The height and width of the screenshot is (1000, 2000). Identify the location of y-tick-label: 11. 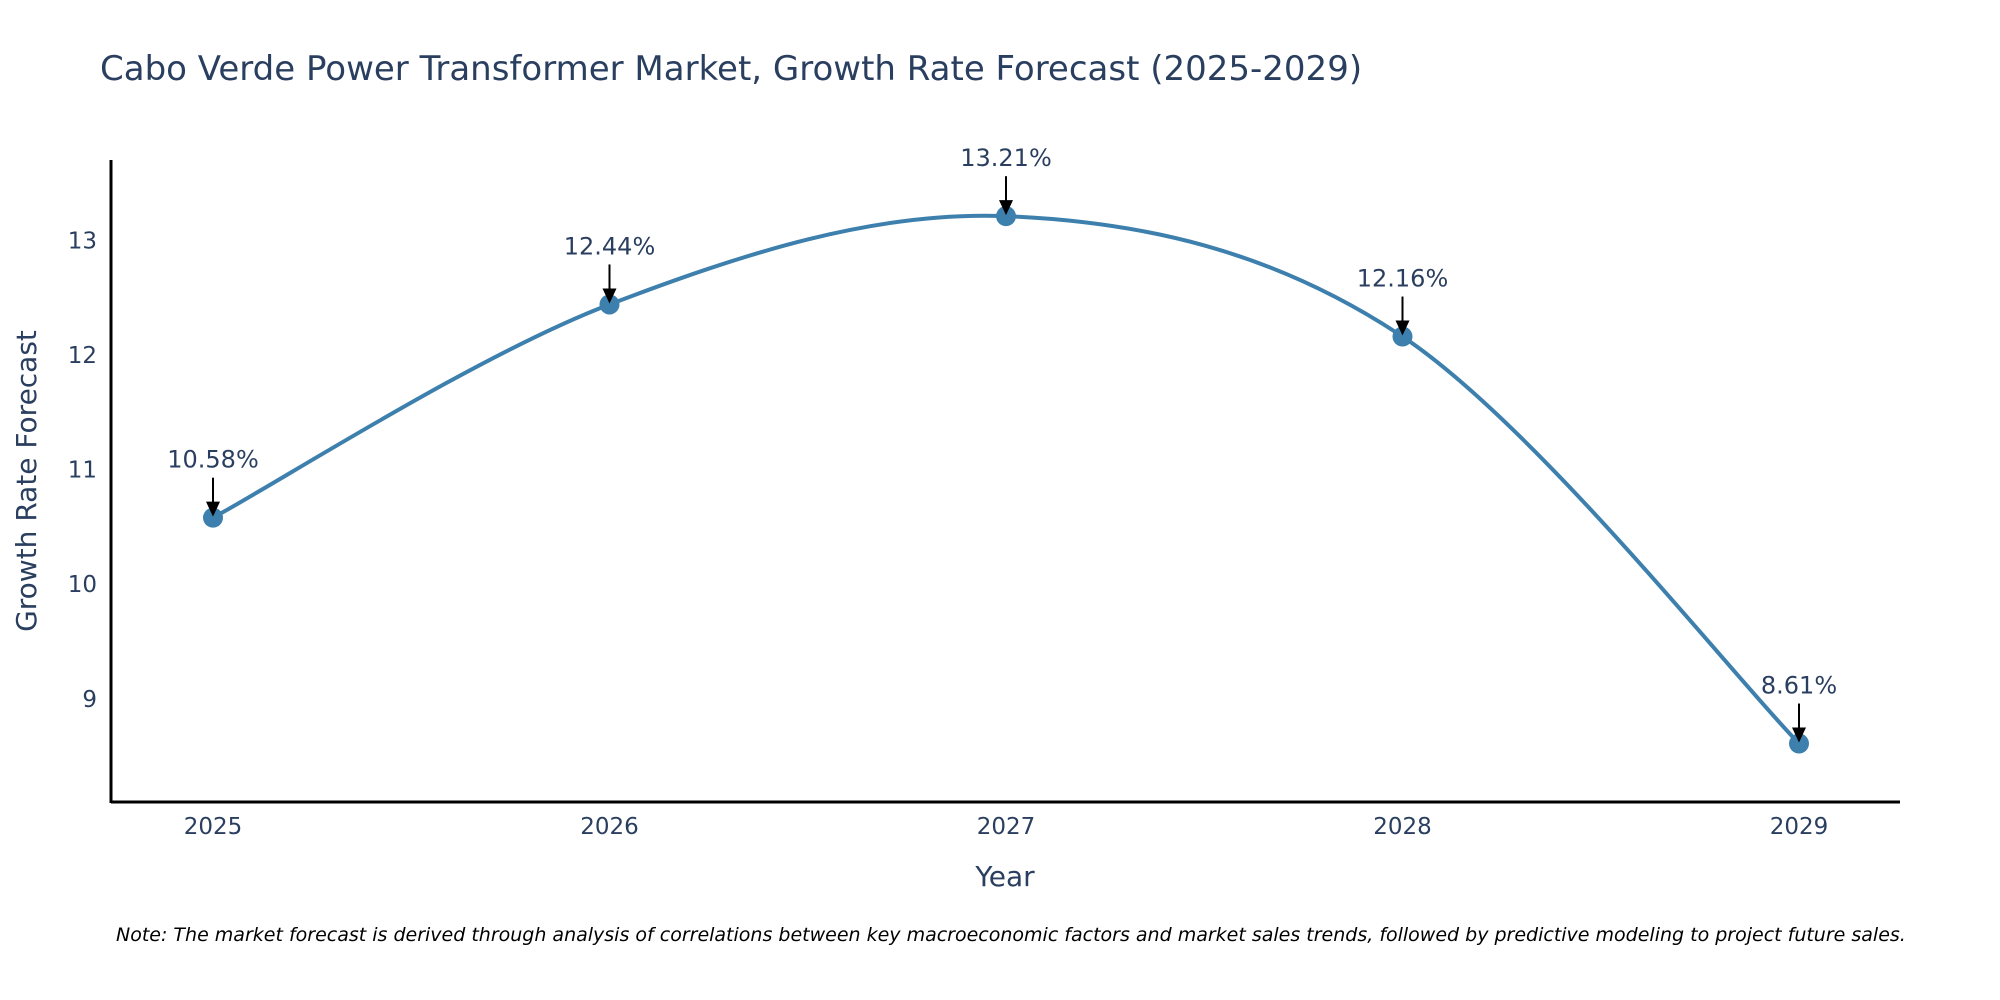
(82, 471).